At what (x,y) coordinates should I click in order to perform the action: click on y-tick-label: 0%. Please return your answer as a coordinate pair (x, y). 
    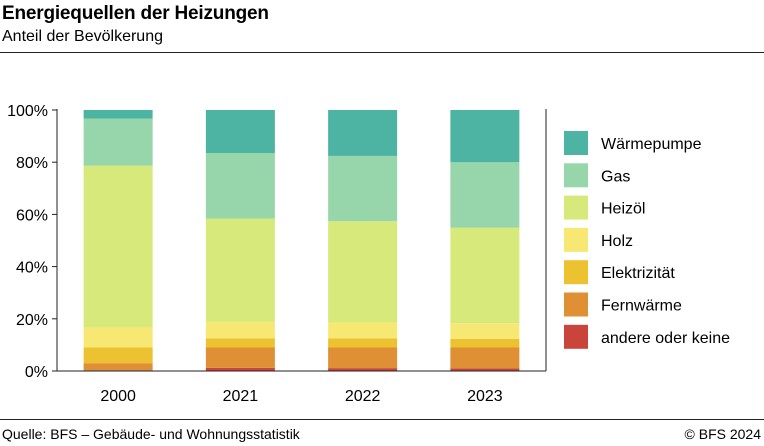
    Looking at the image, I should click on (36, 372).